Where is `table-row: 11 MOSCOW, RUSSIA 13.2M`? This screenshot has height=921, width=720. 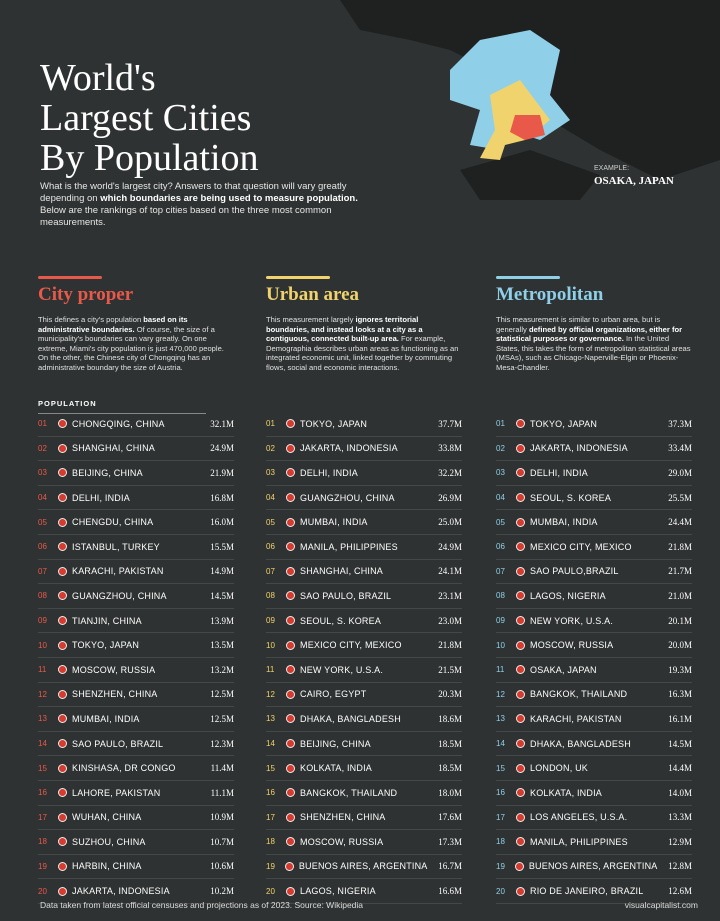 table-row: 11 MOSCOW, RUSSIA 13.2M is located at coordinates (136, 670).